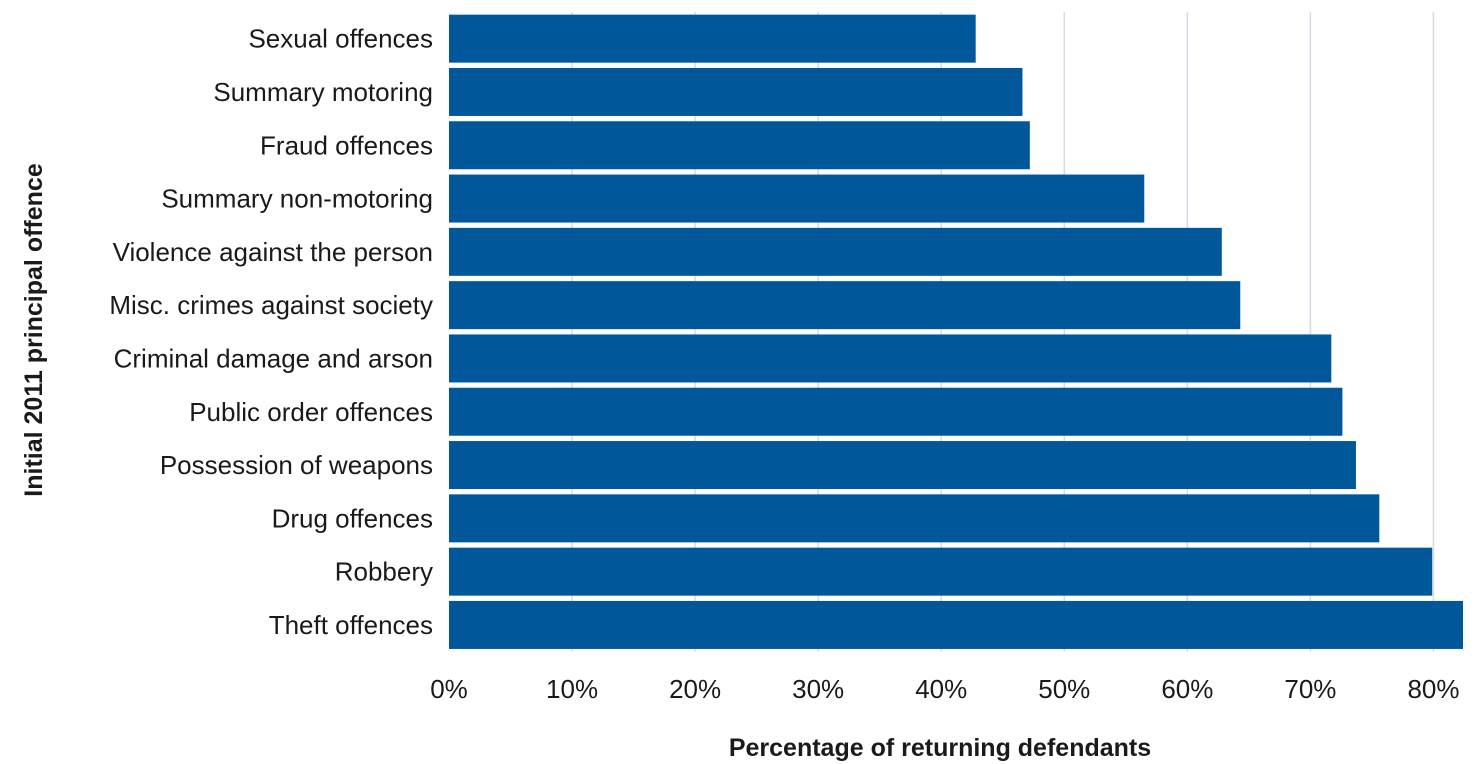 This screenshot has height=764, width=1480. What do you see at coordinates (941, 689) in the screenshot?
I see `x-tick-label: 40%` at bounding box center [941, 689].